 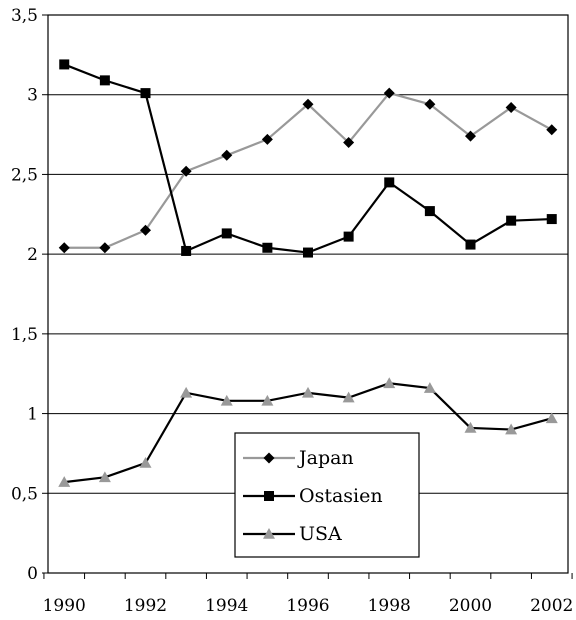 What do you see at coordinates (32, 96) in the screenshot?
I see `y-tick-label: 3` at bounding box center [32, 96].